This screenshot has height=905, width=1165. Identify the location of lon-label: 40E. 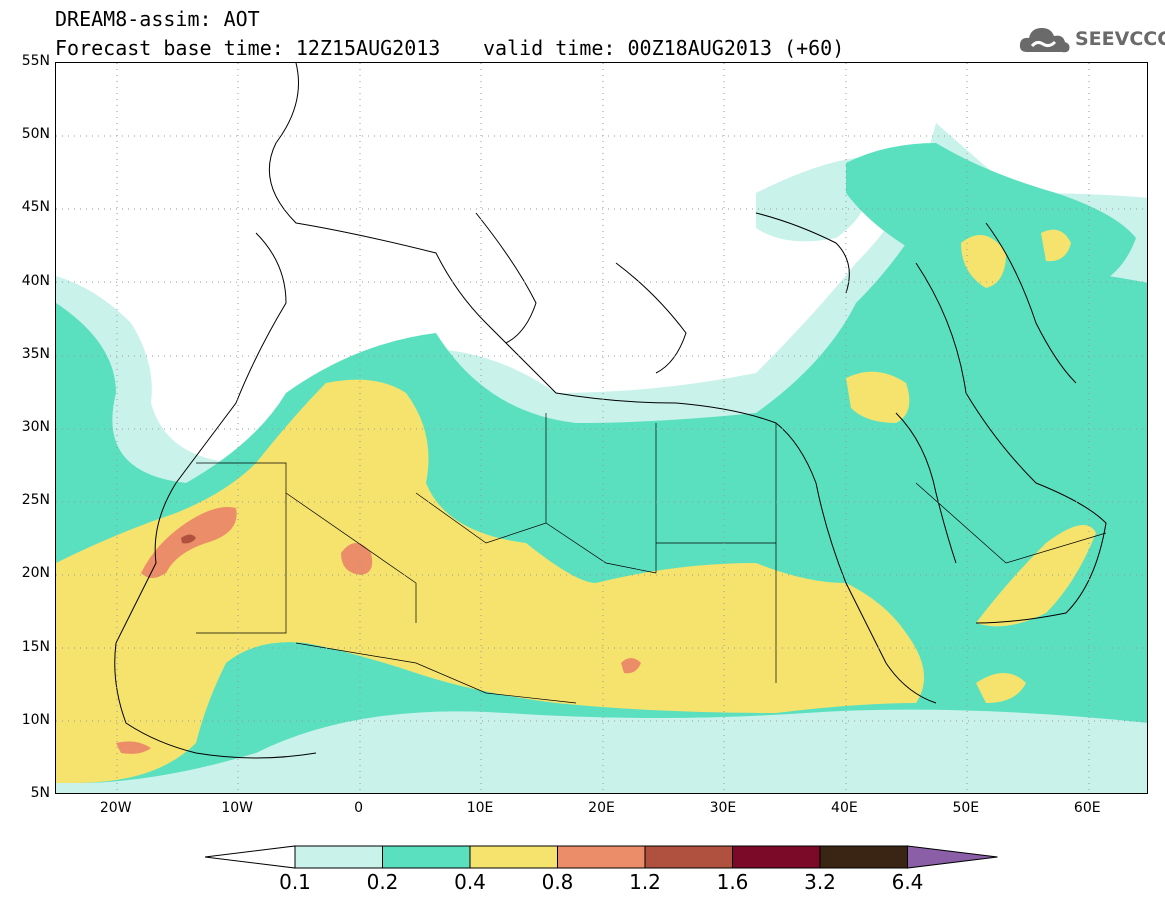
(844, 808).